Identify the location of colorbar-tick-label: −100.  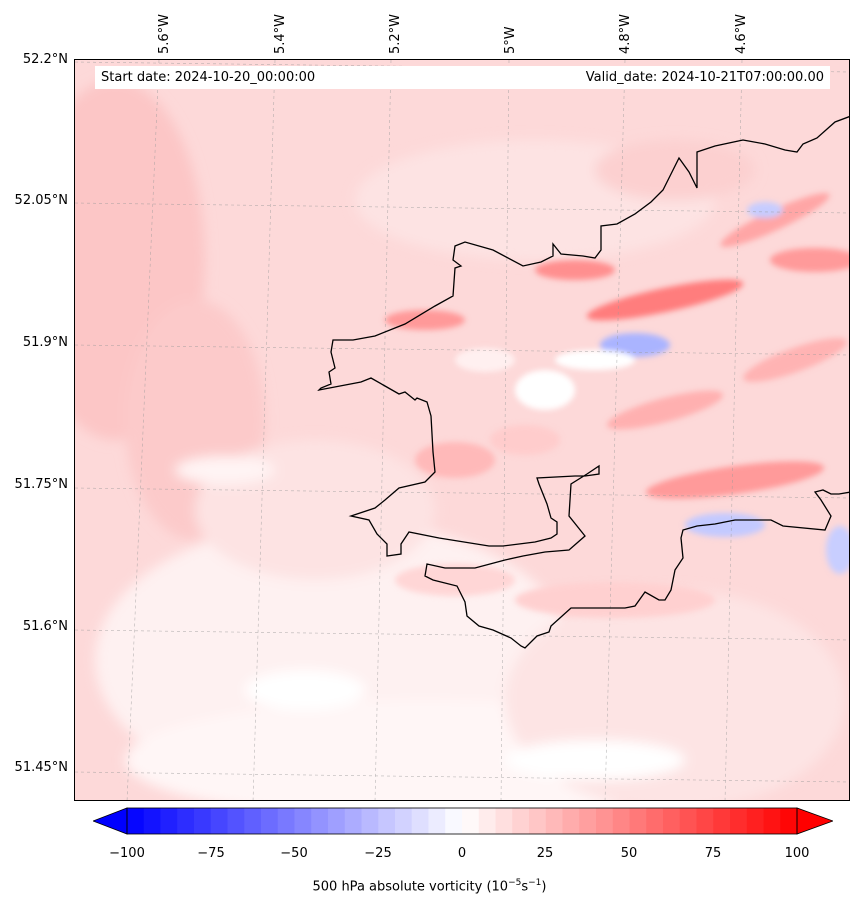
(127, 853).